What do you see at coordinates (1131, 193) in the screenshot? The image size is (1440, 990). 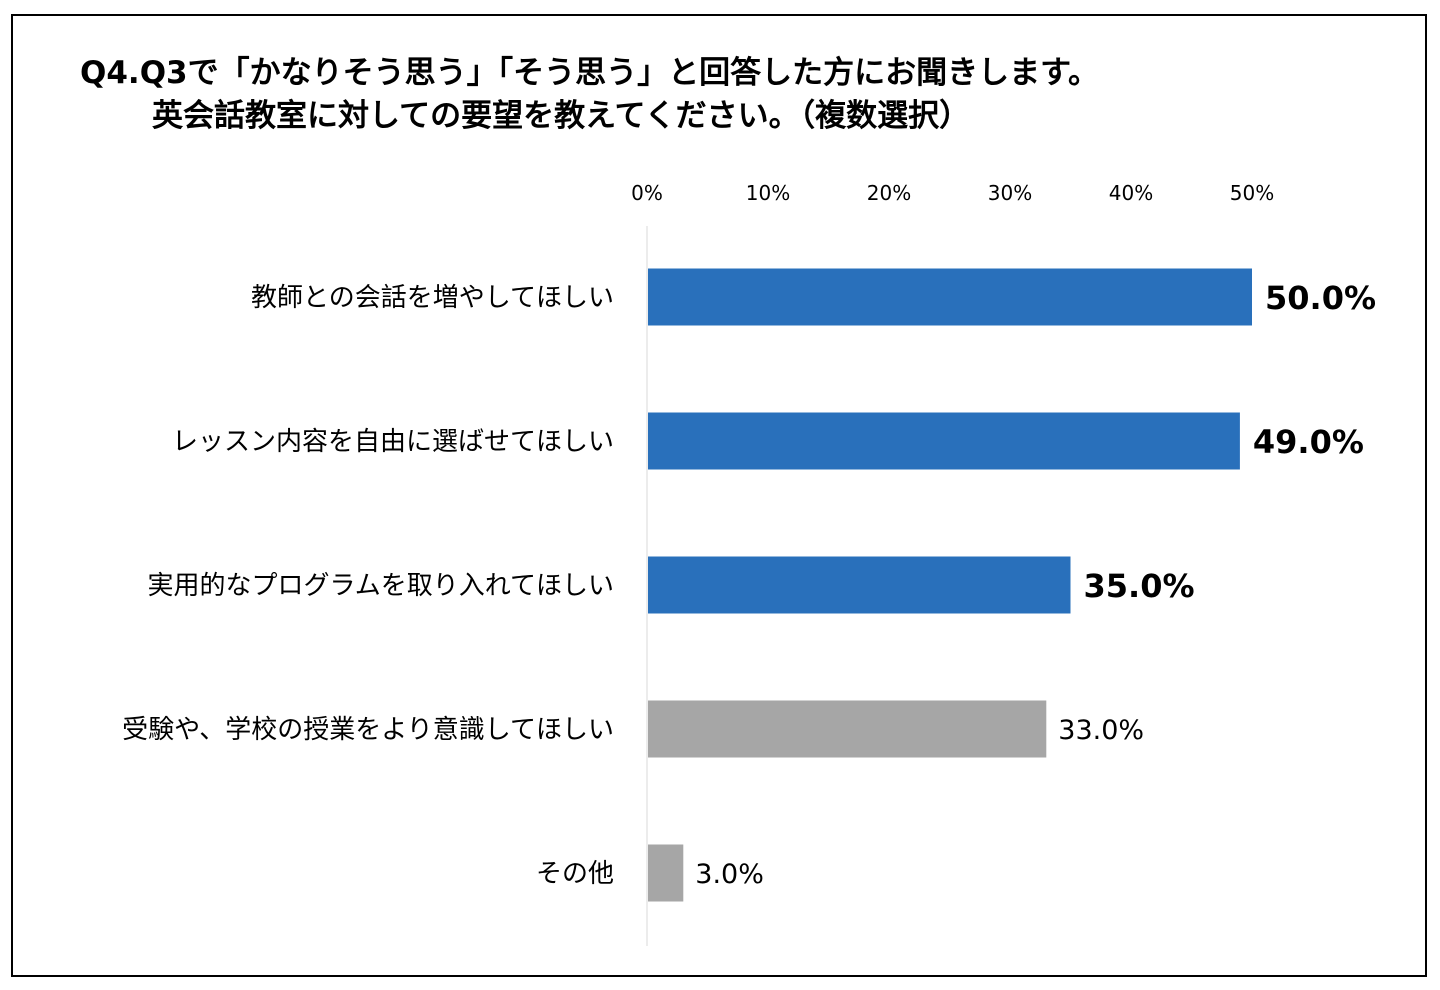 I see `x-tick-label: 40%` at bounding box center [1131, 193].